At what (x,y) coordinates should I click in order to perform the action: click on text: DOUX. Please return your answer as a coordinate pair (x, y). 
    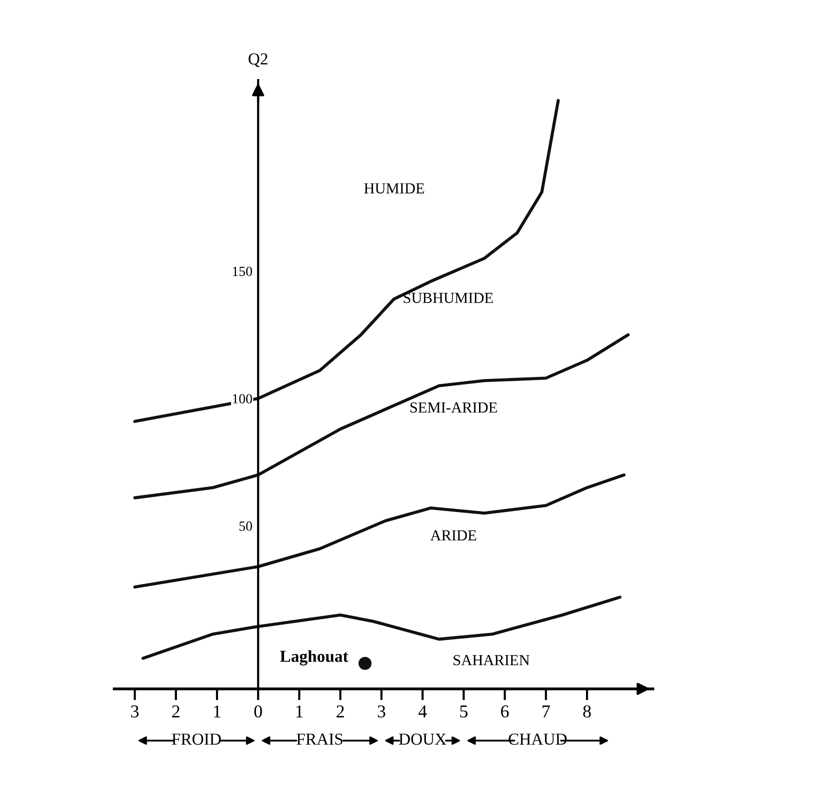
    Looking at the image, I should click on (422, 739).